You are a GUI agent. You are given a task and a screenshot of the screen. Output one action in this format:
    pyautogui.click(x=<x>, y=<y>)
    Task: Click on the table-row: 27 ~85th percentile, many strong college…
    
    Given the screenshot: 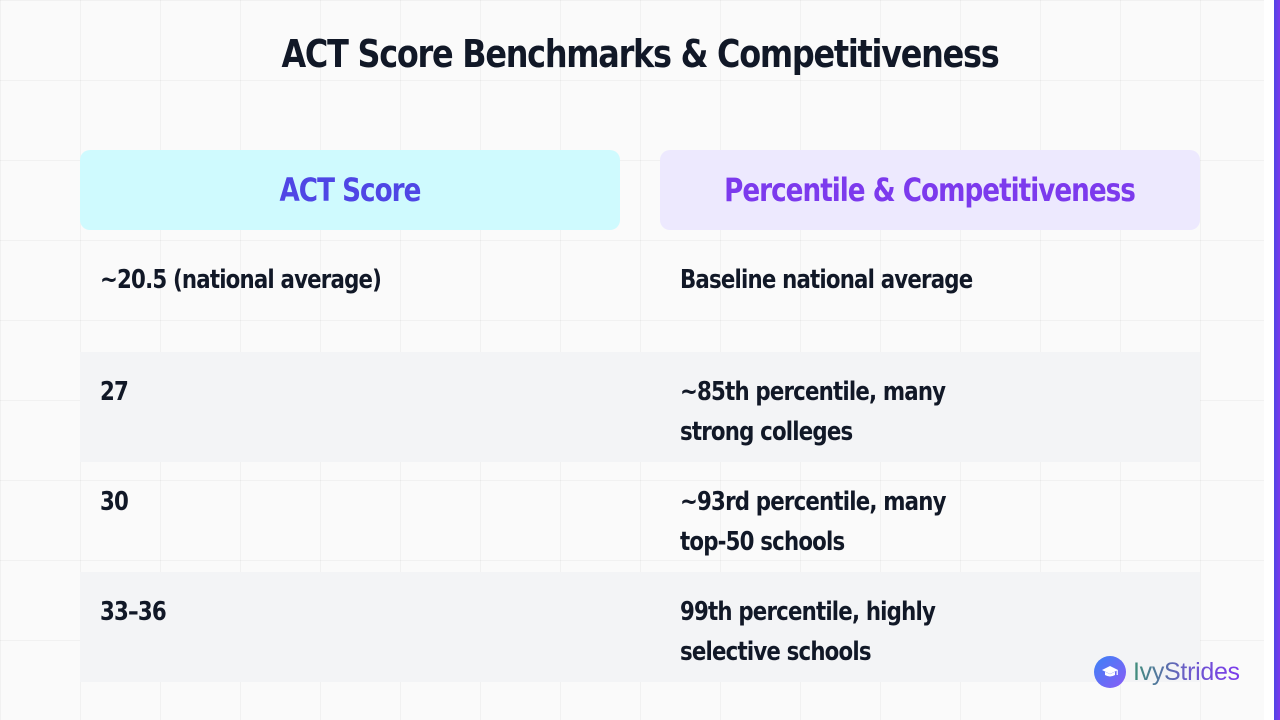 What is the action you would take?
    pyautogui.click(x=640, y=407)
    